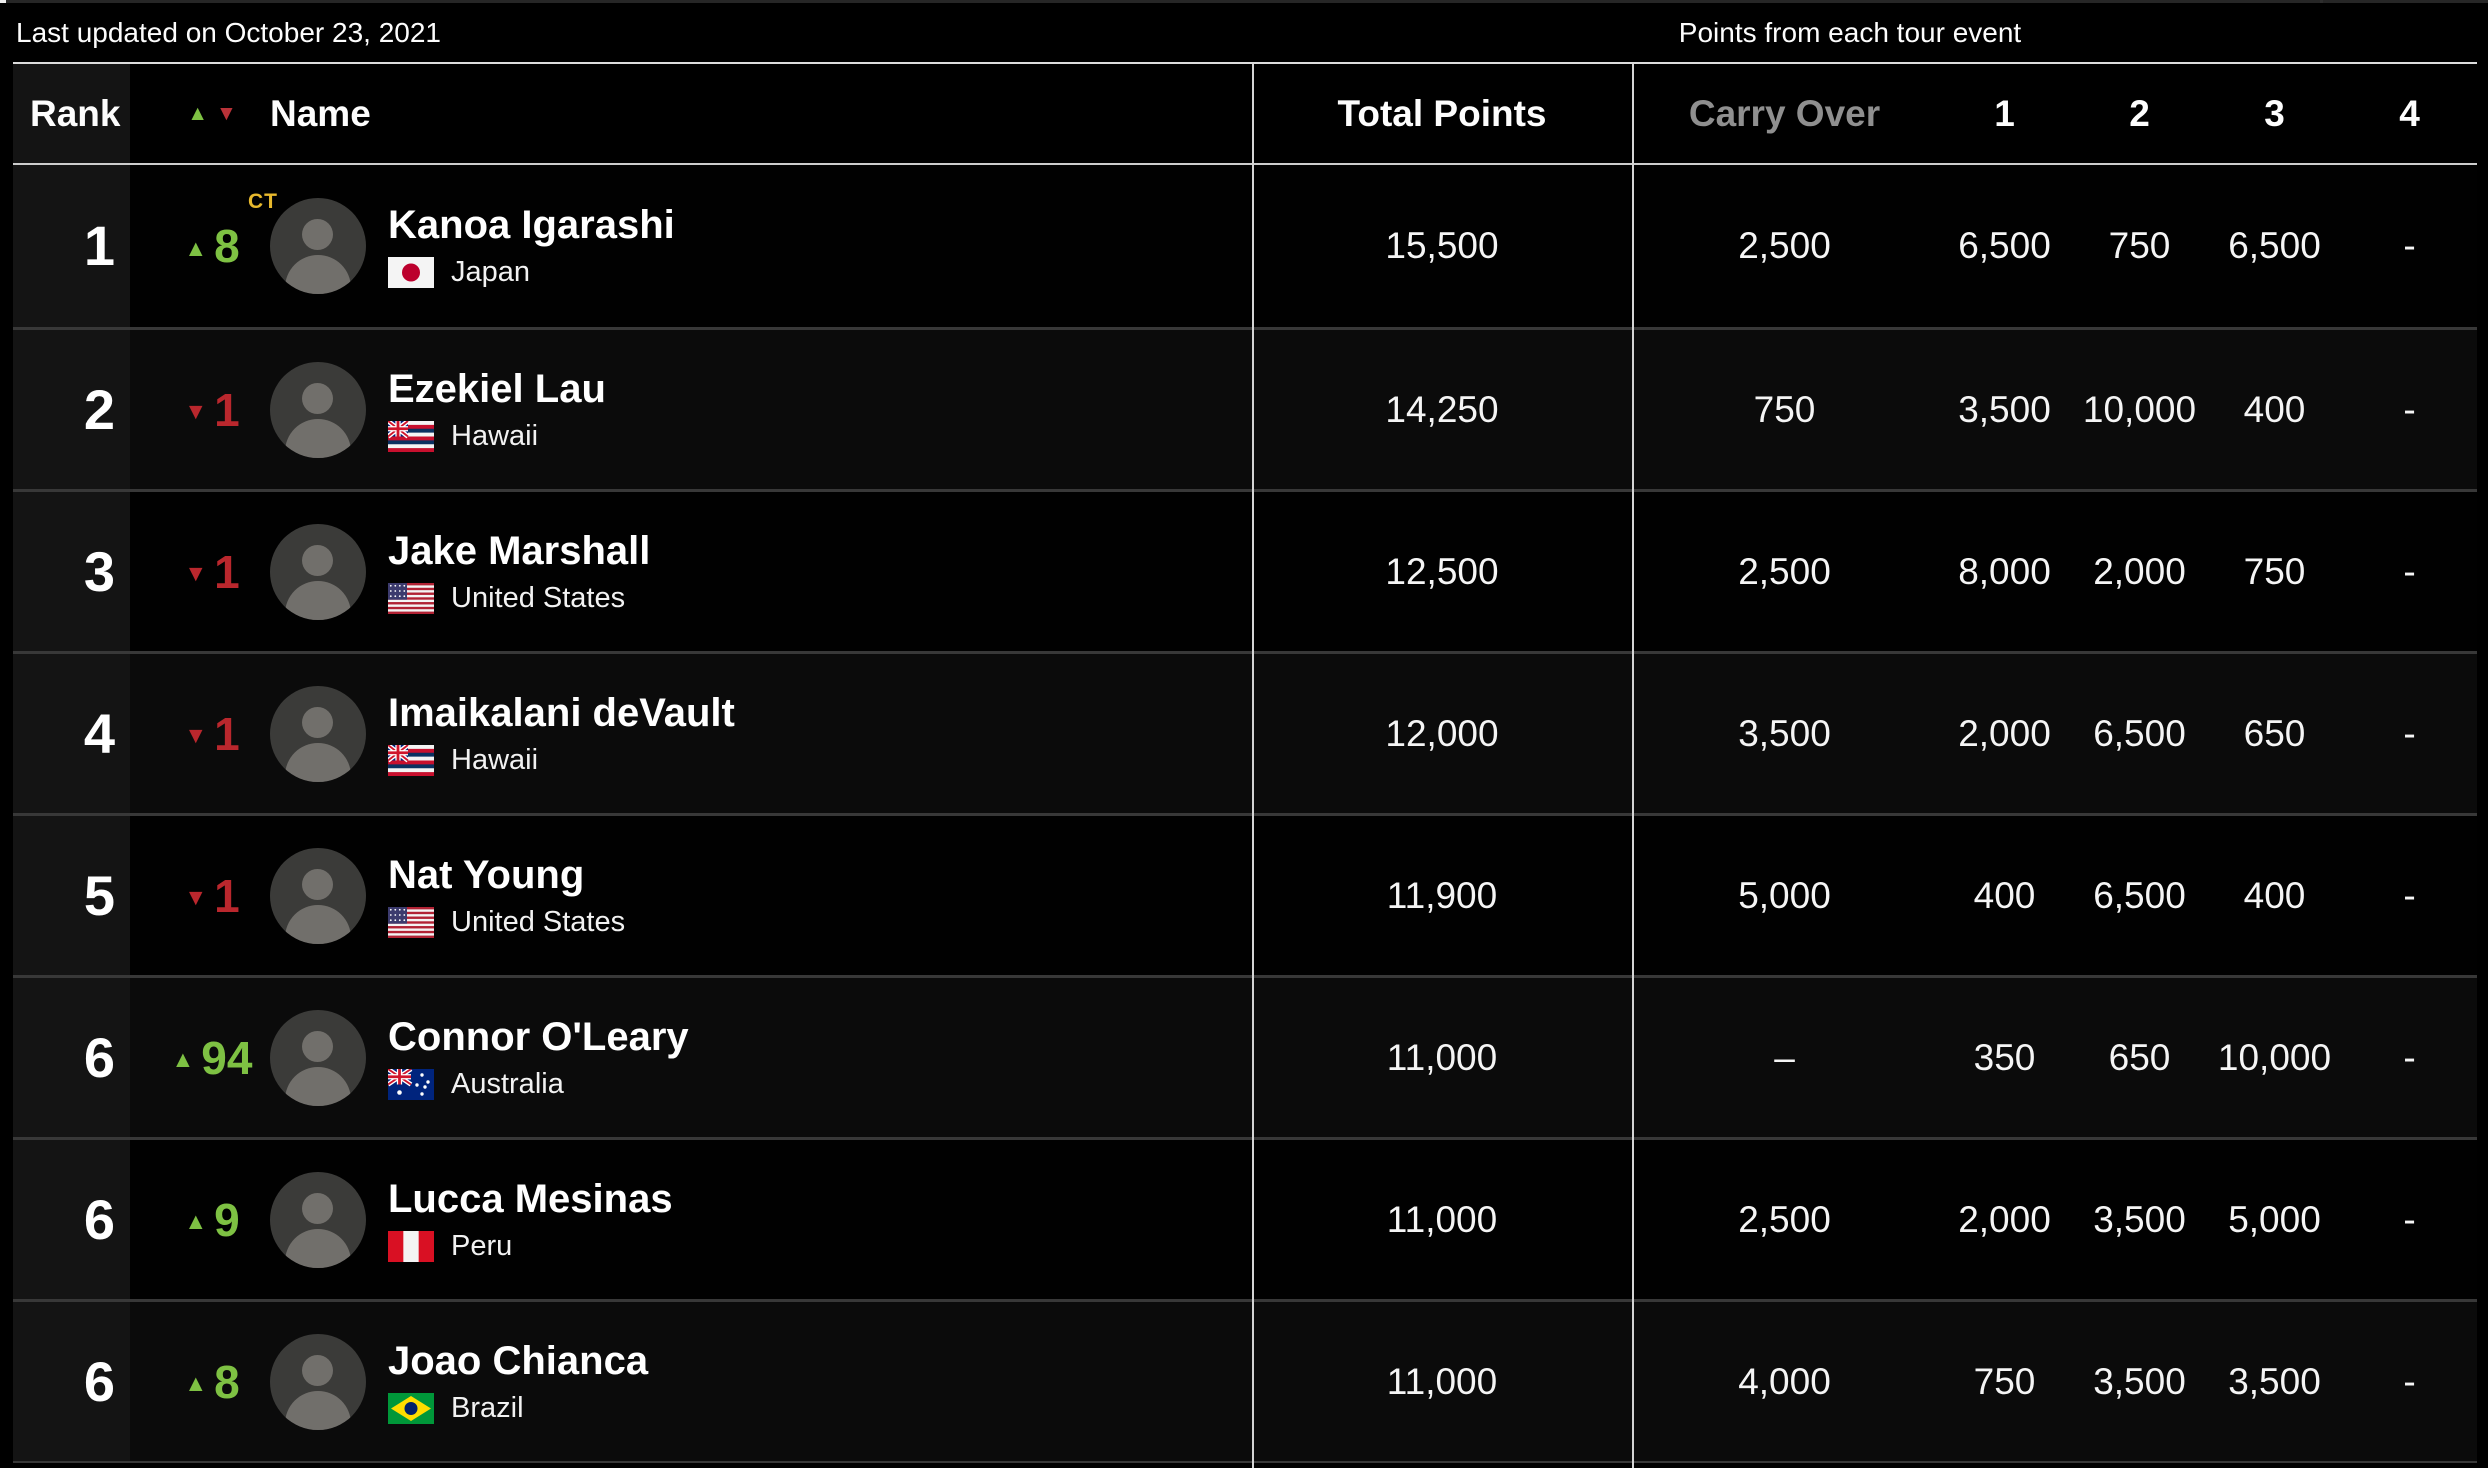 The image size is (2488, 1468). What do you see at coordinates (761, 1381) in the screenshot?
I see `athlete-cell: Joao Chianca Brazil` at bounding box center [761, 1381].